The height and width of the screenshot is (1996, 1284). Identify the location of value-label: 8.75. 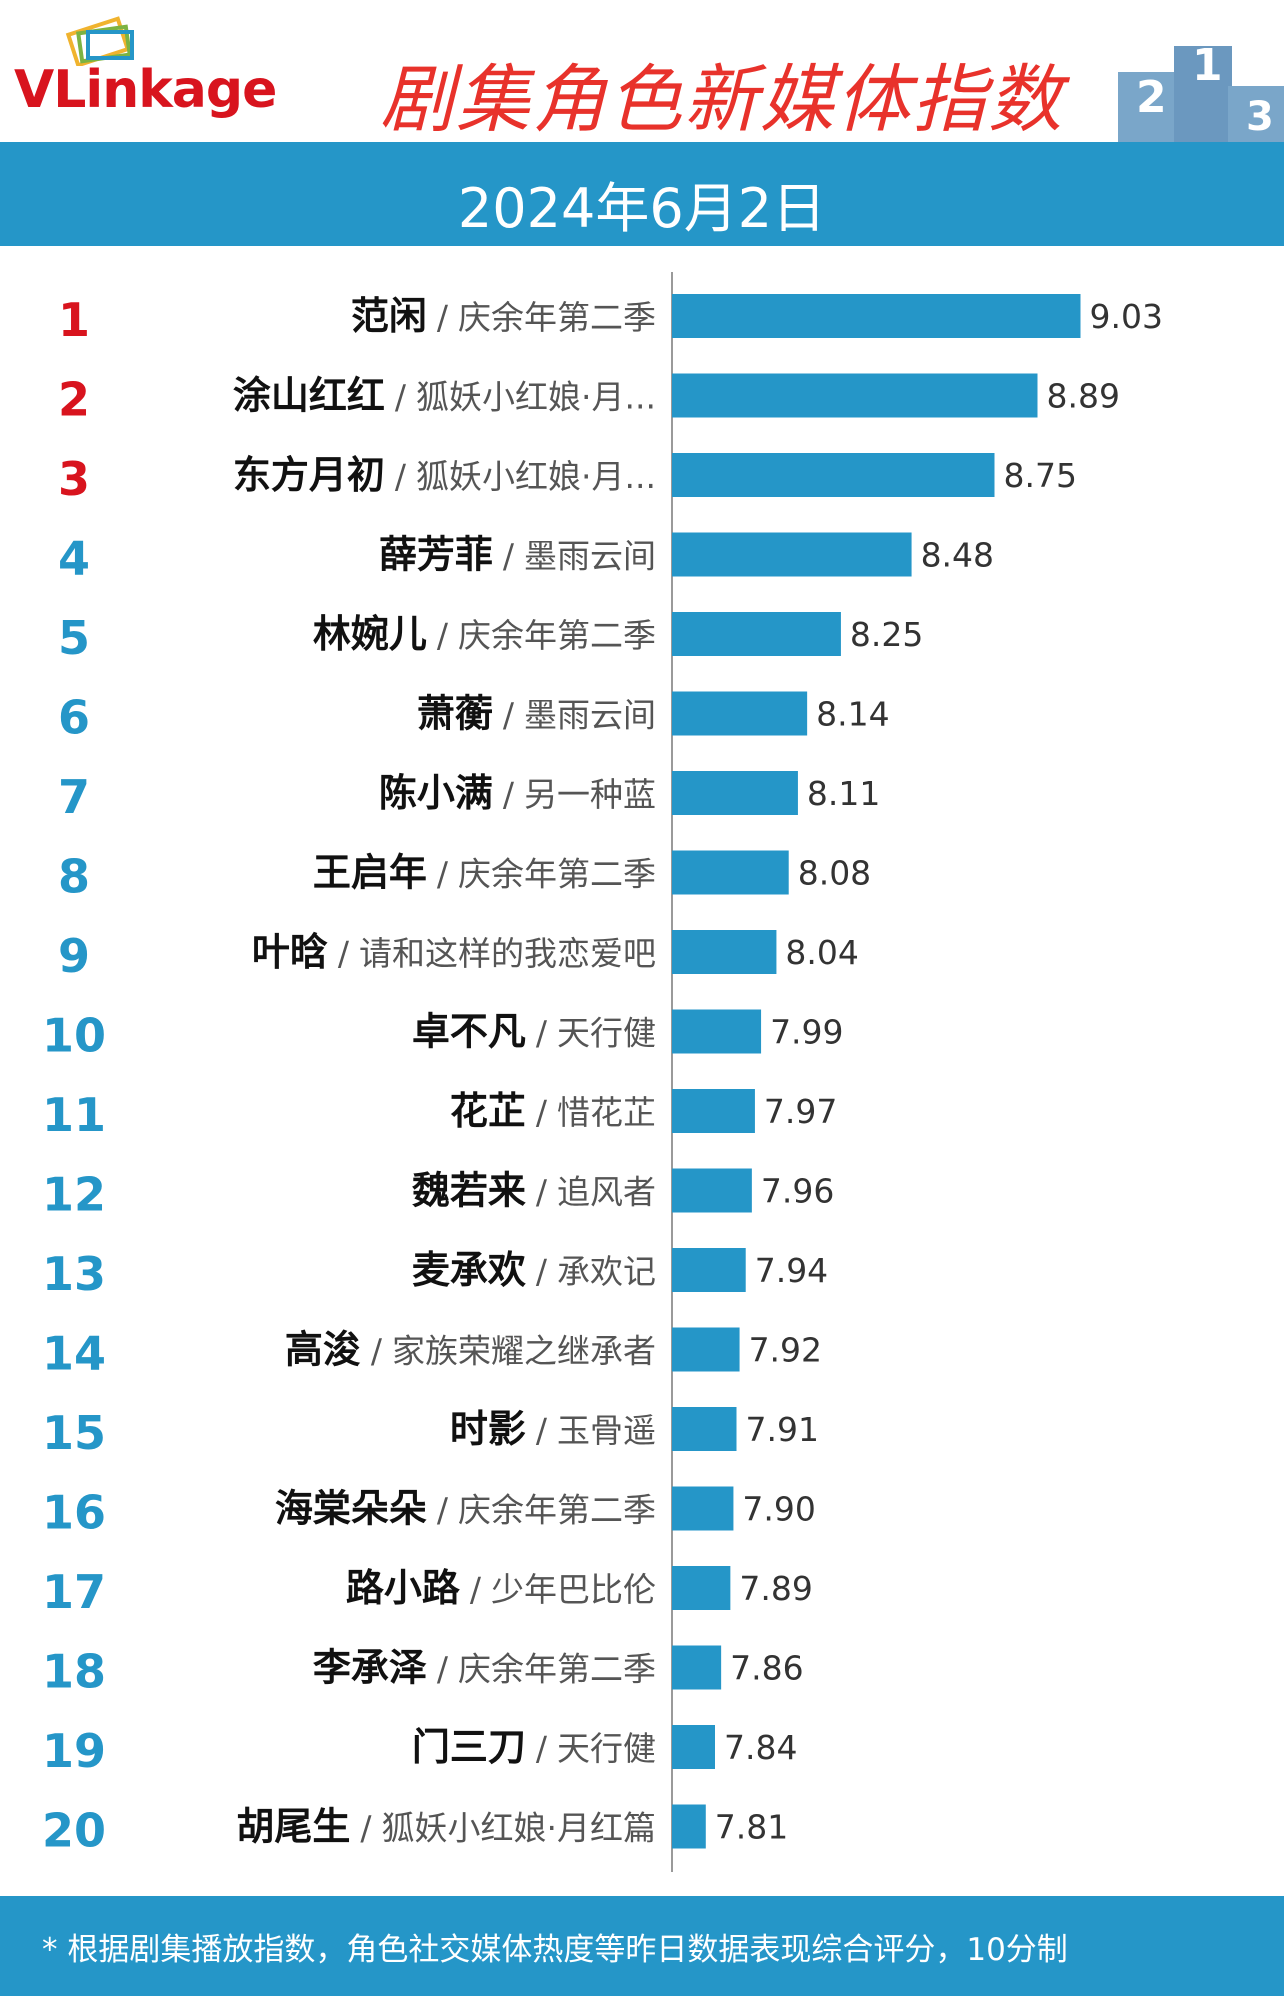
(1040, 475).